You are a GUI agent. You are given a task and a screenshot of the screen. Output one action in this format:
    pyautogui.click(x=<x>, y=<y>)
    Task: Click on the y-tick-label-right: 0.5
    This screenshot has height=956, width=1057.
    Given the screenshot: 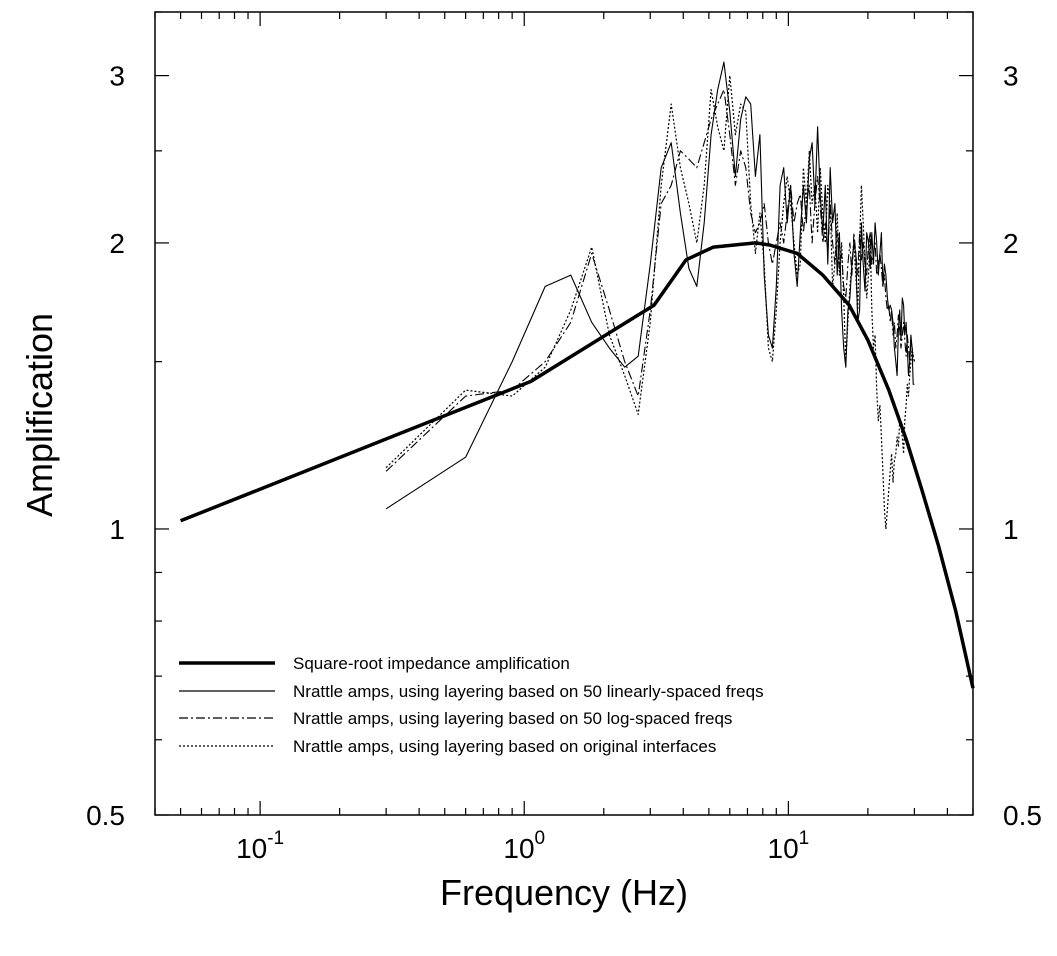 What is the action you would take?
    pyautogui.click(x=1022, y=815)
    